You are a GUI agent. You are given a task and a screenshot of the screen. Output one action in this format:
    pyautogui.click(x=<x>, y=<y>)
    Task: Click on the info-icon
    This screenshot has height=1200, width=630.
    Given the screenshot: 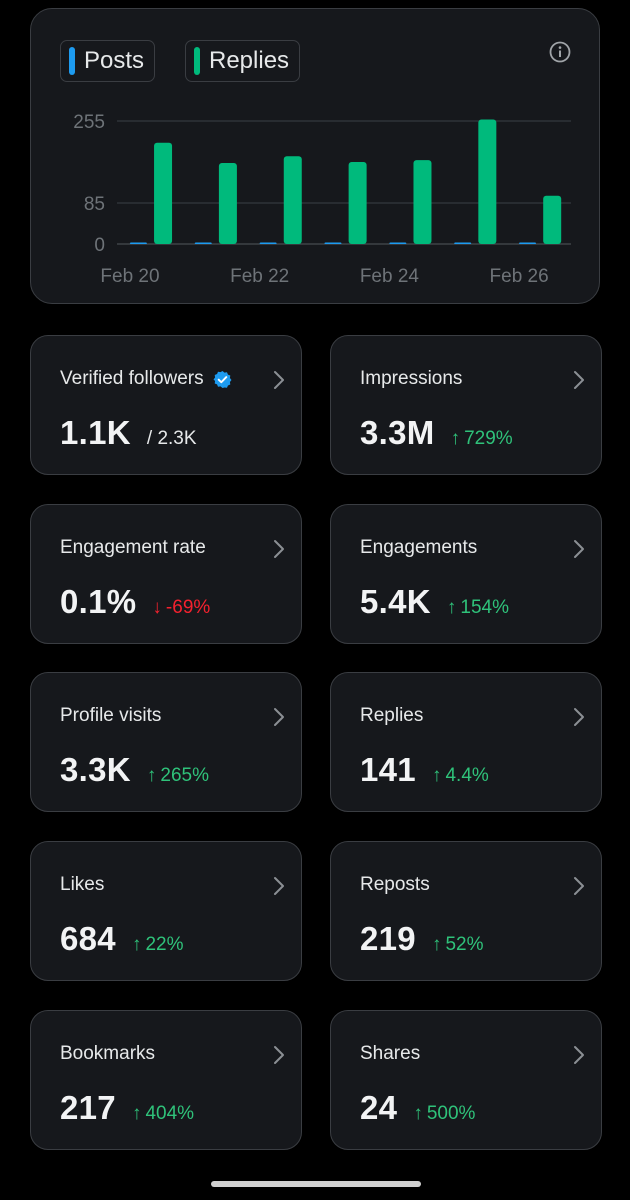 What is the action you would take?
    pyautogui.click(x=560, y=52)
    